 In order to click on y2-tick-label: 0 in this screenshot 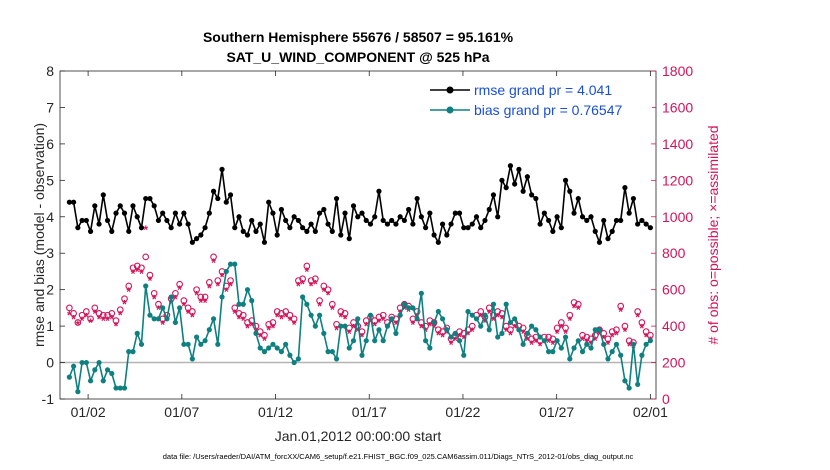, I will do `click(666, 399)`.